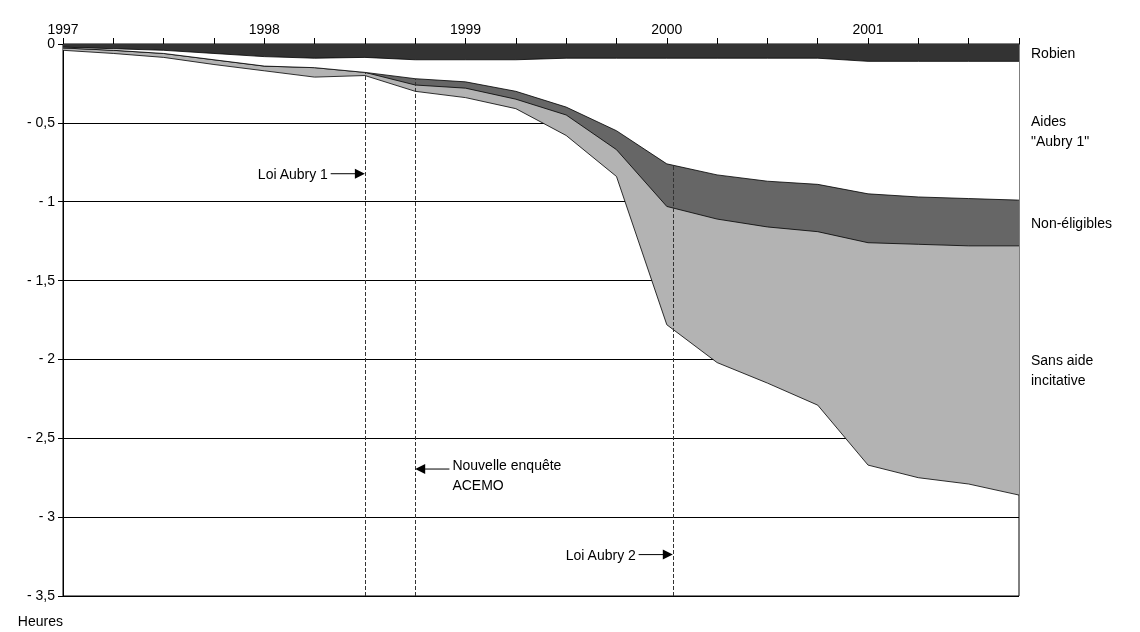  Describe the element at coordinates (41, 279) in the screenshot. I see `y-tick-label: - 1,5` at that location.